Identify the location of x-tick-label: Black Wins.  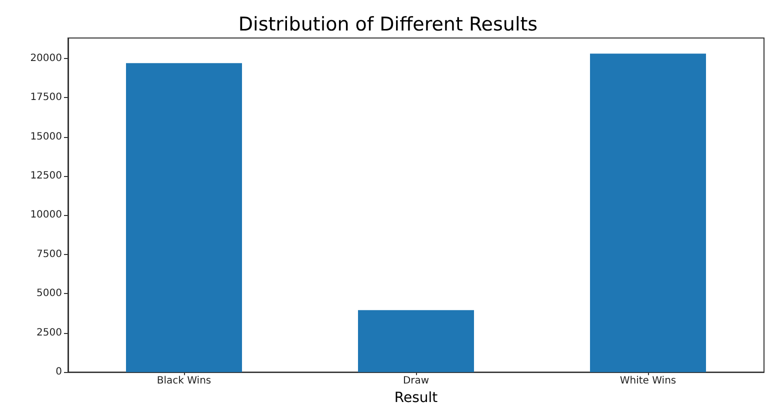
(184, 381).